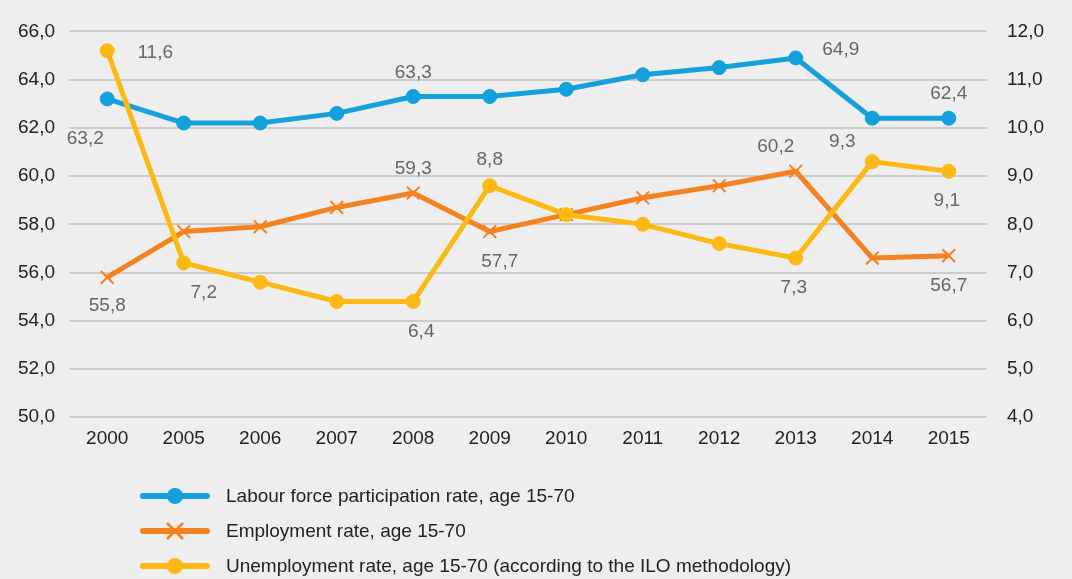 Image resolution: width=1072 pixels, height=579 pixels. I want to click on y2-tick-label: 4,0, so click(1020, 416).